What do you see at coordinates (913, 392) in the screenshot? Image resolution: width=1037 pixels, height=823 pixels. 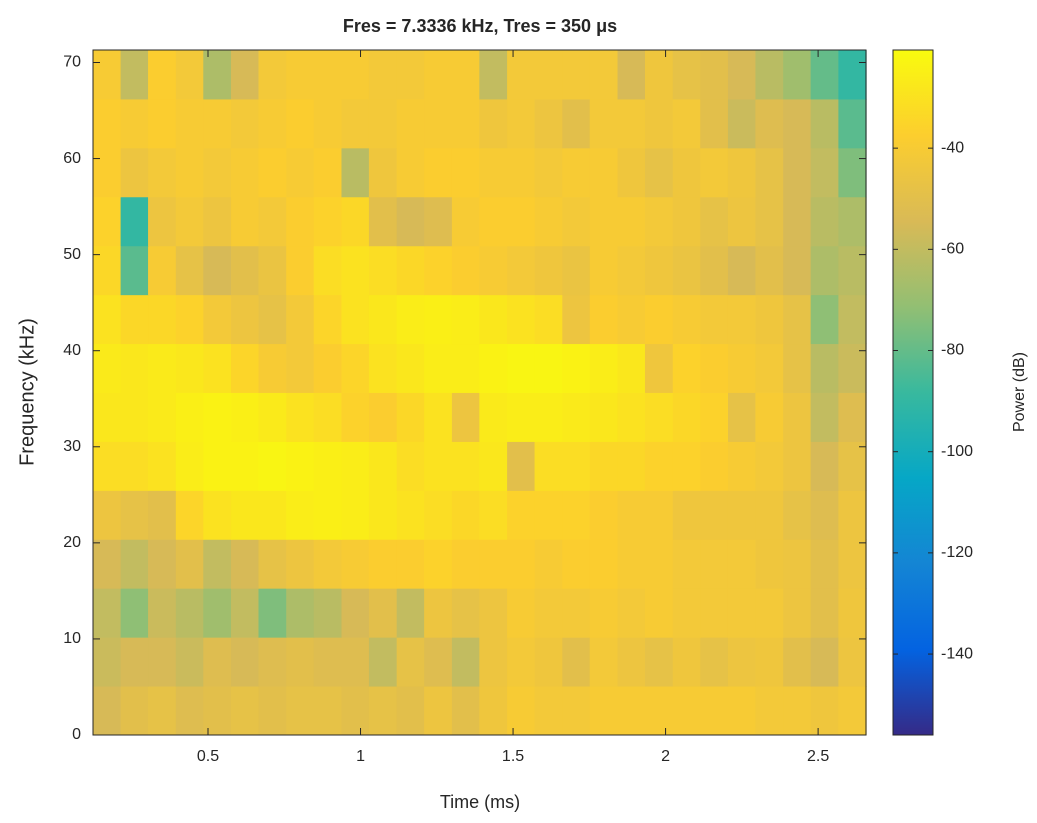 I see `colorbar-box` at bounding box center [913, 392].